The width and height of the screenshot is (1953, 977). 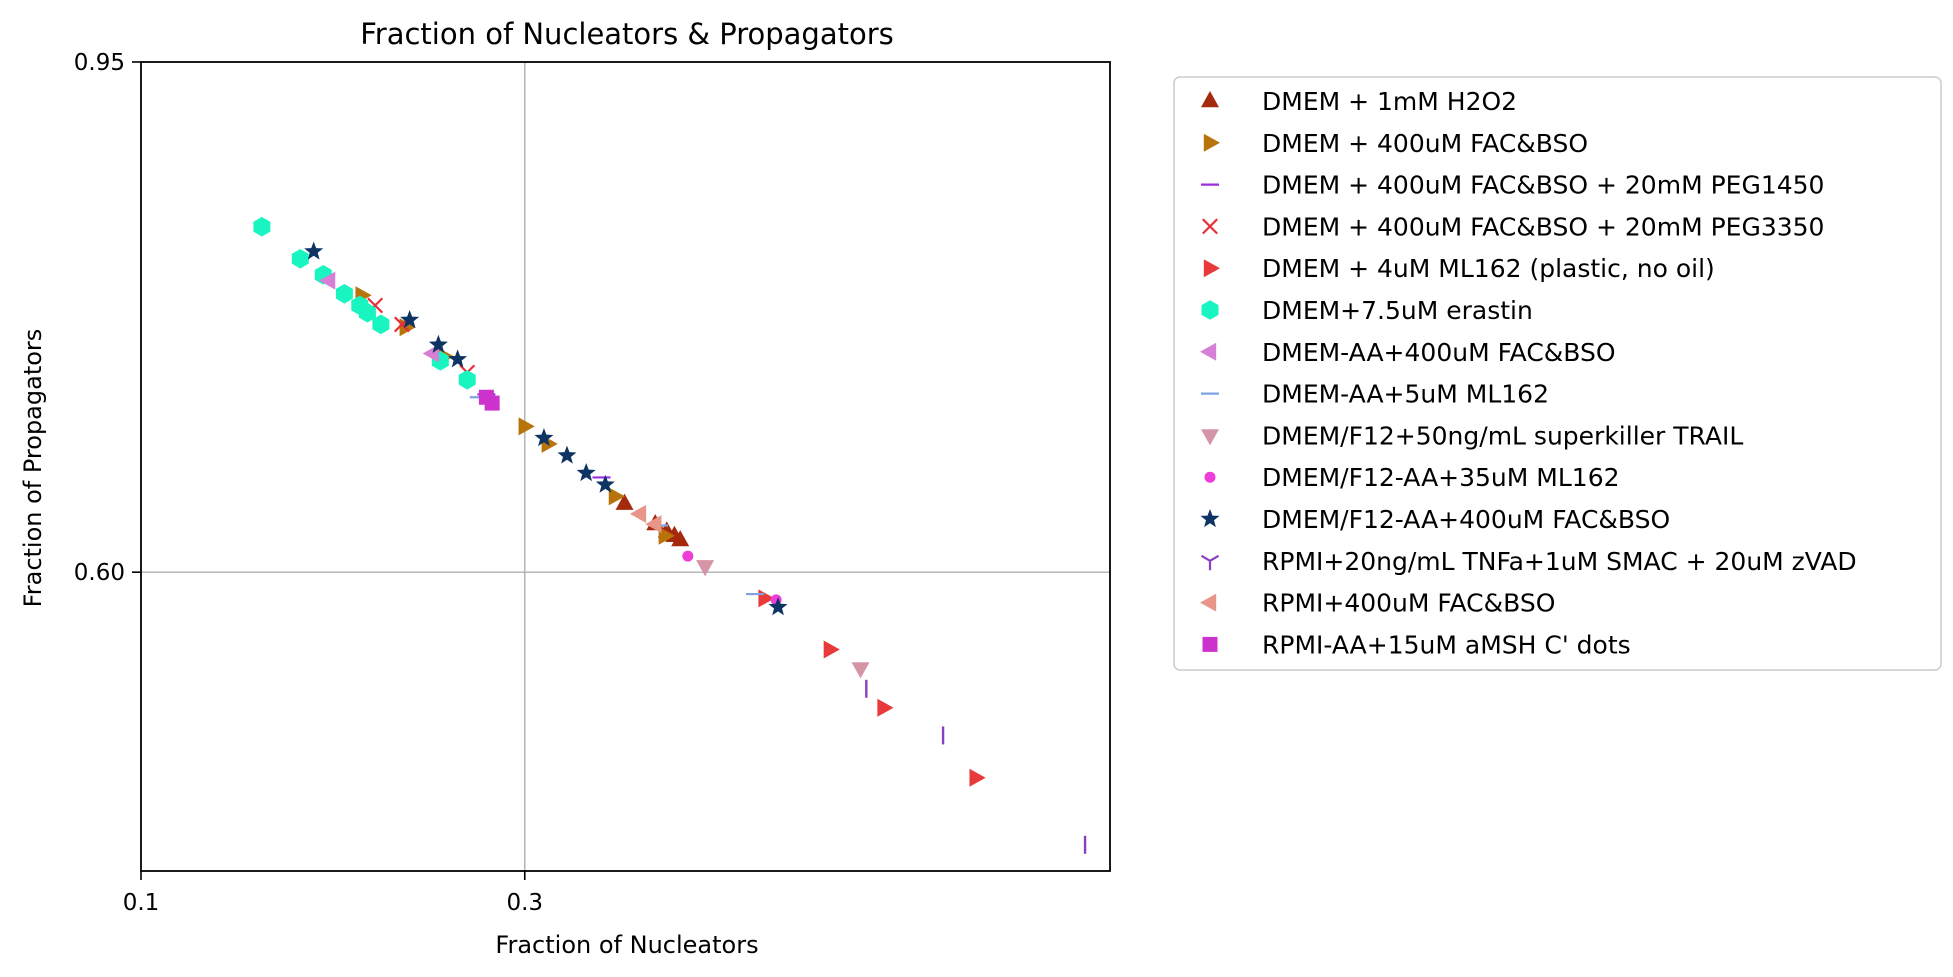 I want to click on legend-item: DMEM + 400uM FAC&BSO, so click(x=1395, y=143).